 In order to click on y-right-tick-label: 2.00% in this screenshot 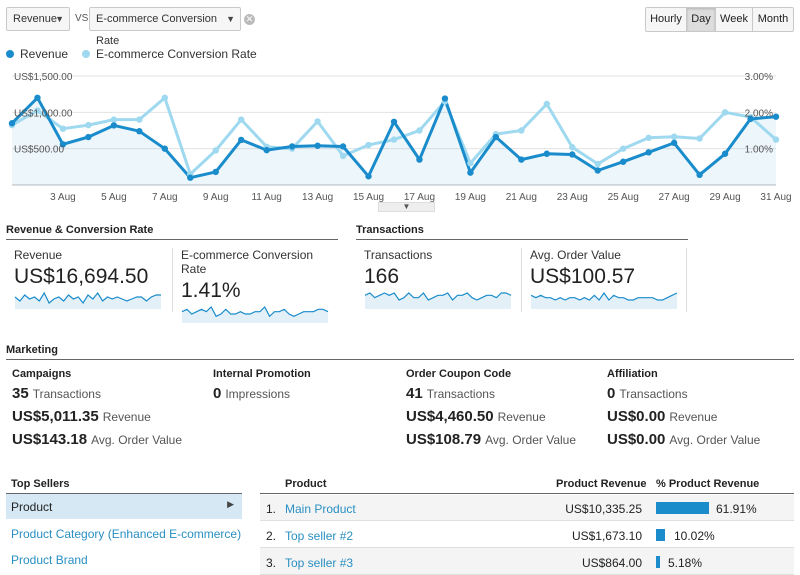, I will do `click(759, 113)`.